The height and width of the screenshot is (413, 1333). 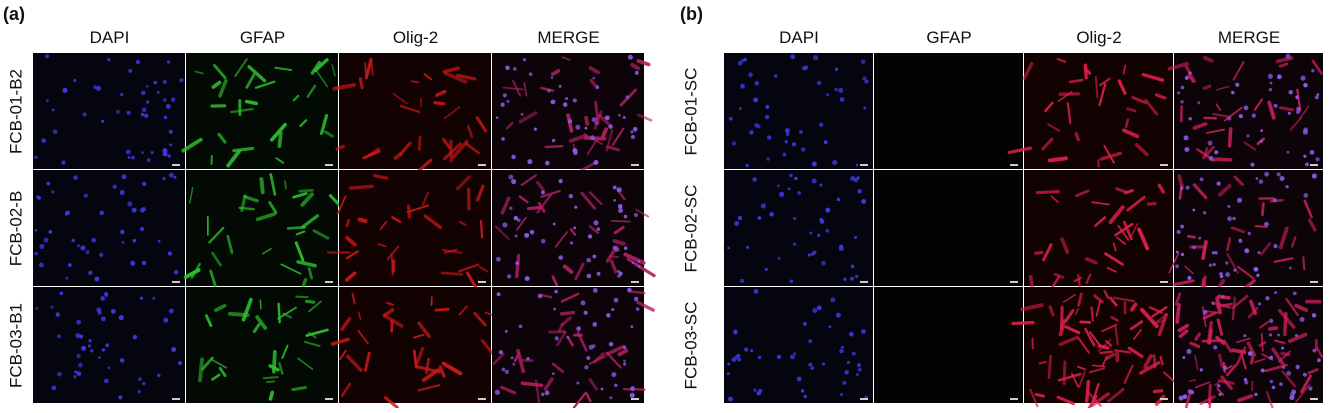 I want to click on micrograph-background, so click(x=415, y=345).